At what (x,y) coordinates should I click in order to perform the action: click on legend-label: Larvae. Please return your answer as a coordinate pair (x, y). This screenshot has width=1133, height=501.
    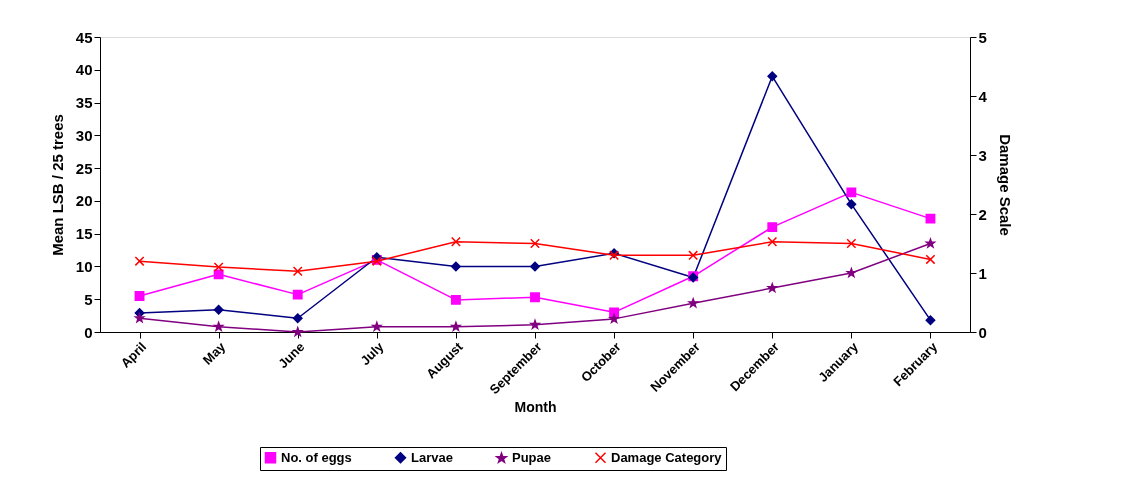
    Looking at the image, I should click on (432, 457).